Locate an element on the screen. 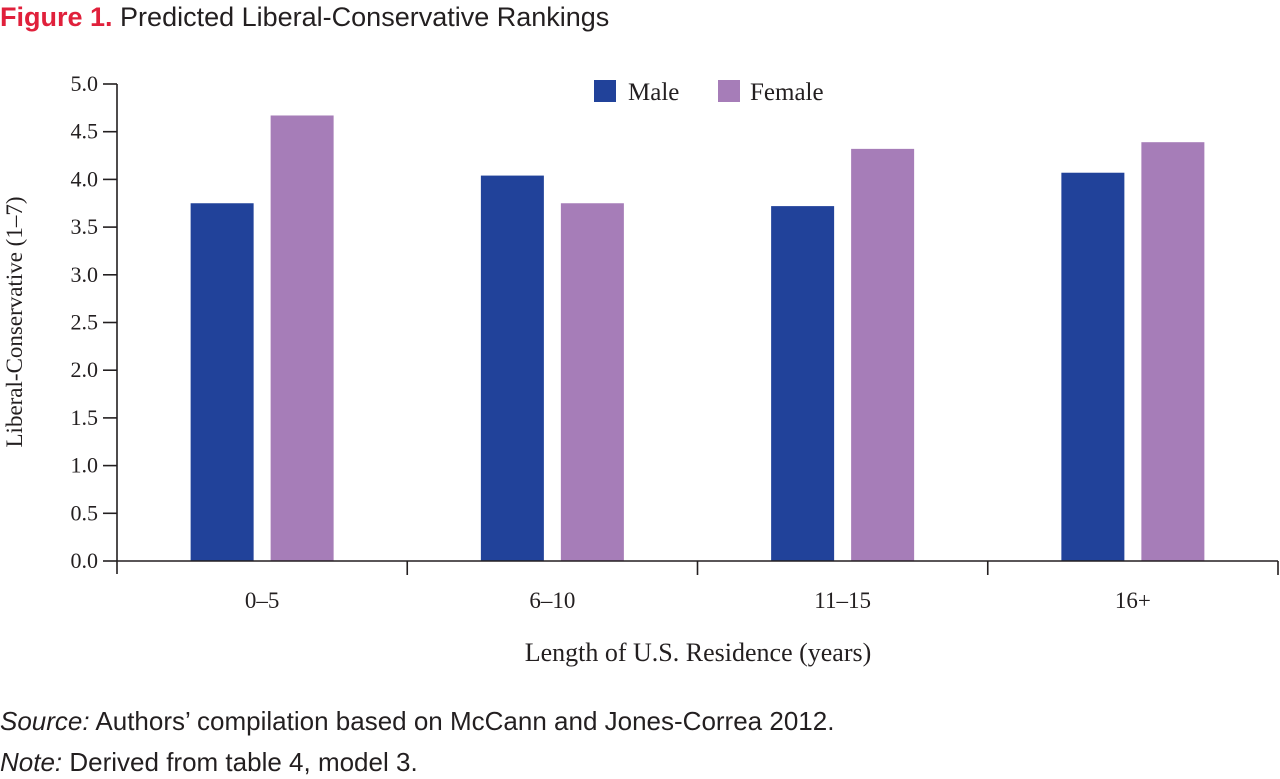 This screenshot has width=1280, height=779. x-tick-label: 16+ is located at coordinates (1133, 600).